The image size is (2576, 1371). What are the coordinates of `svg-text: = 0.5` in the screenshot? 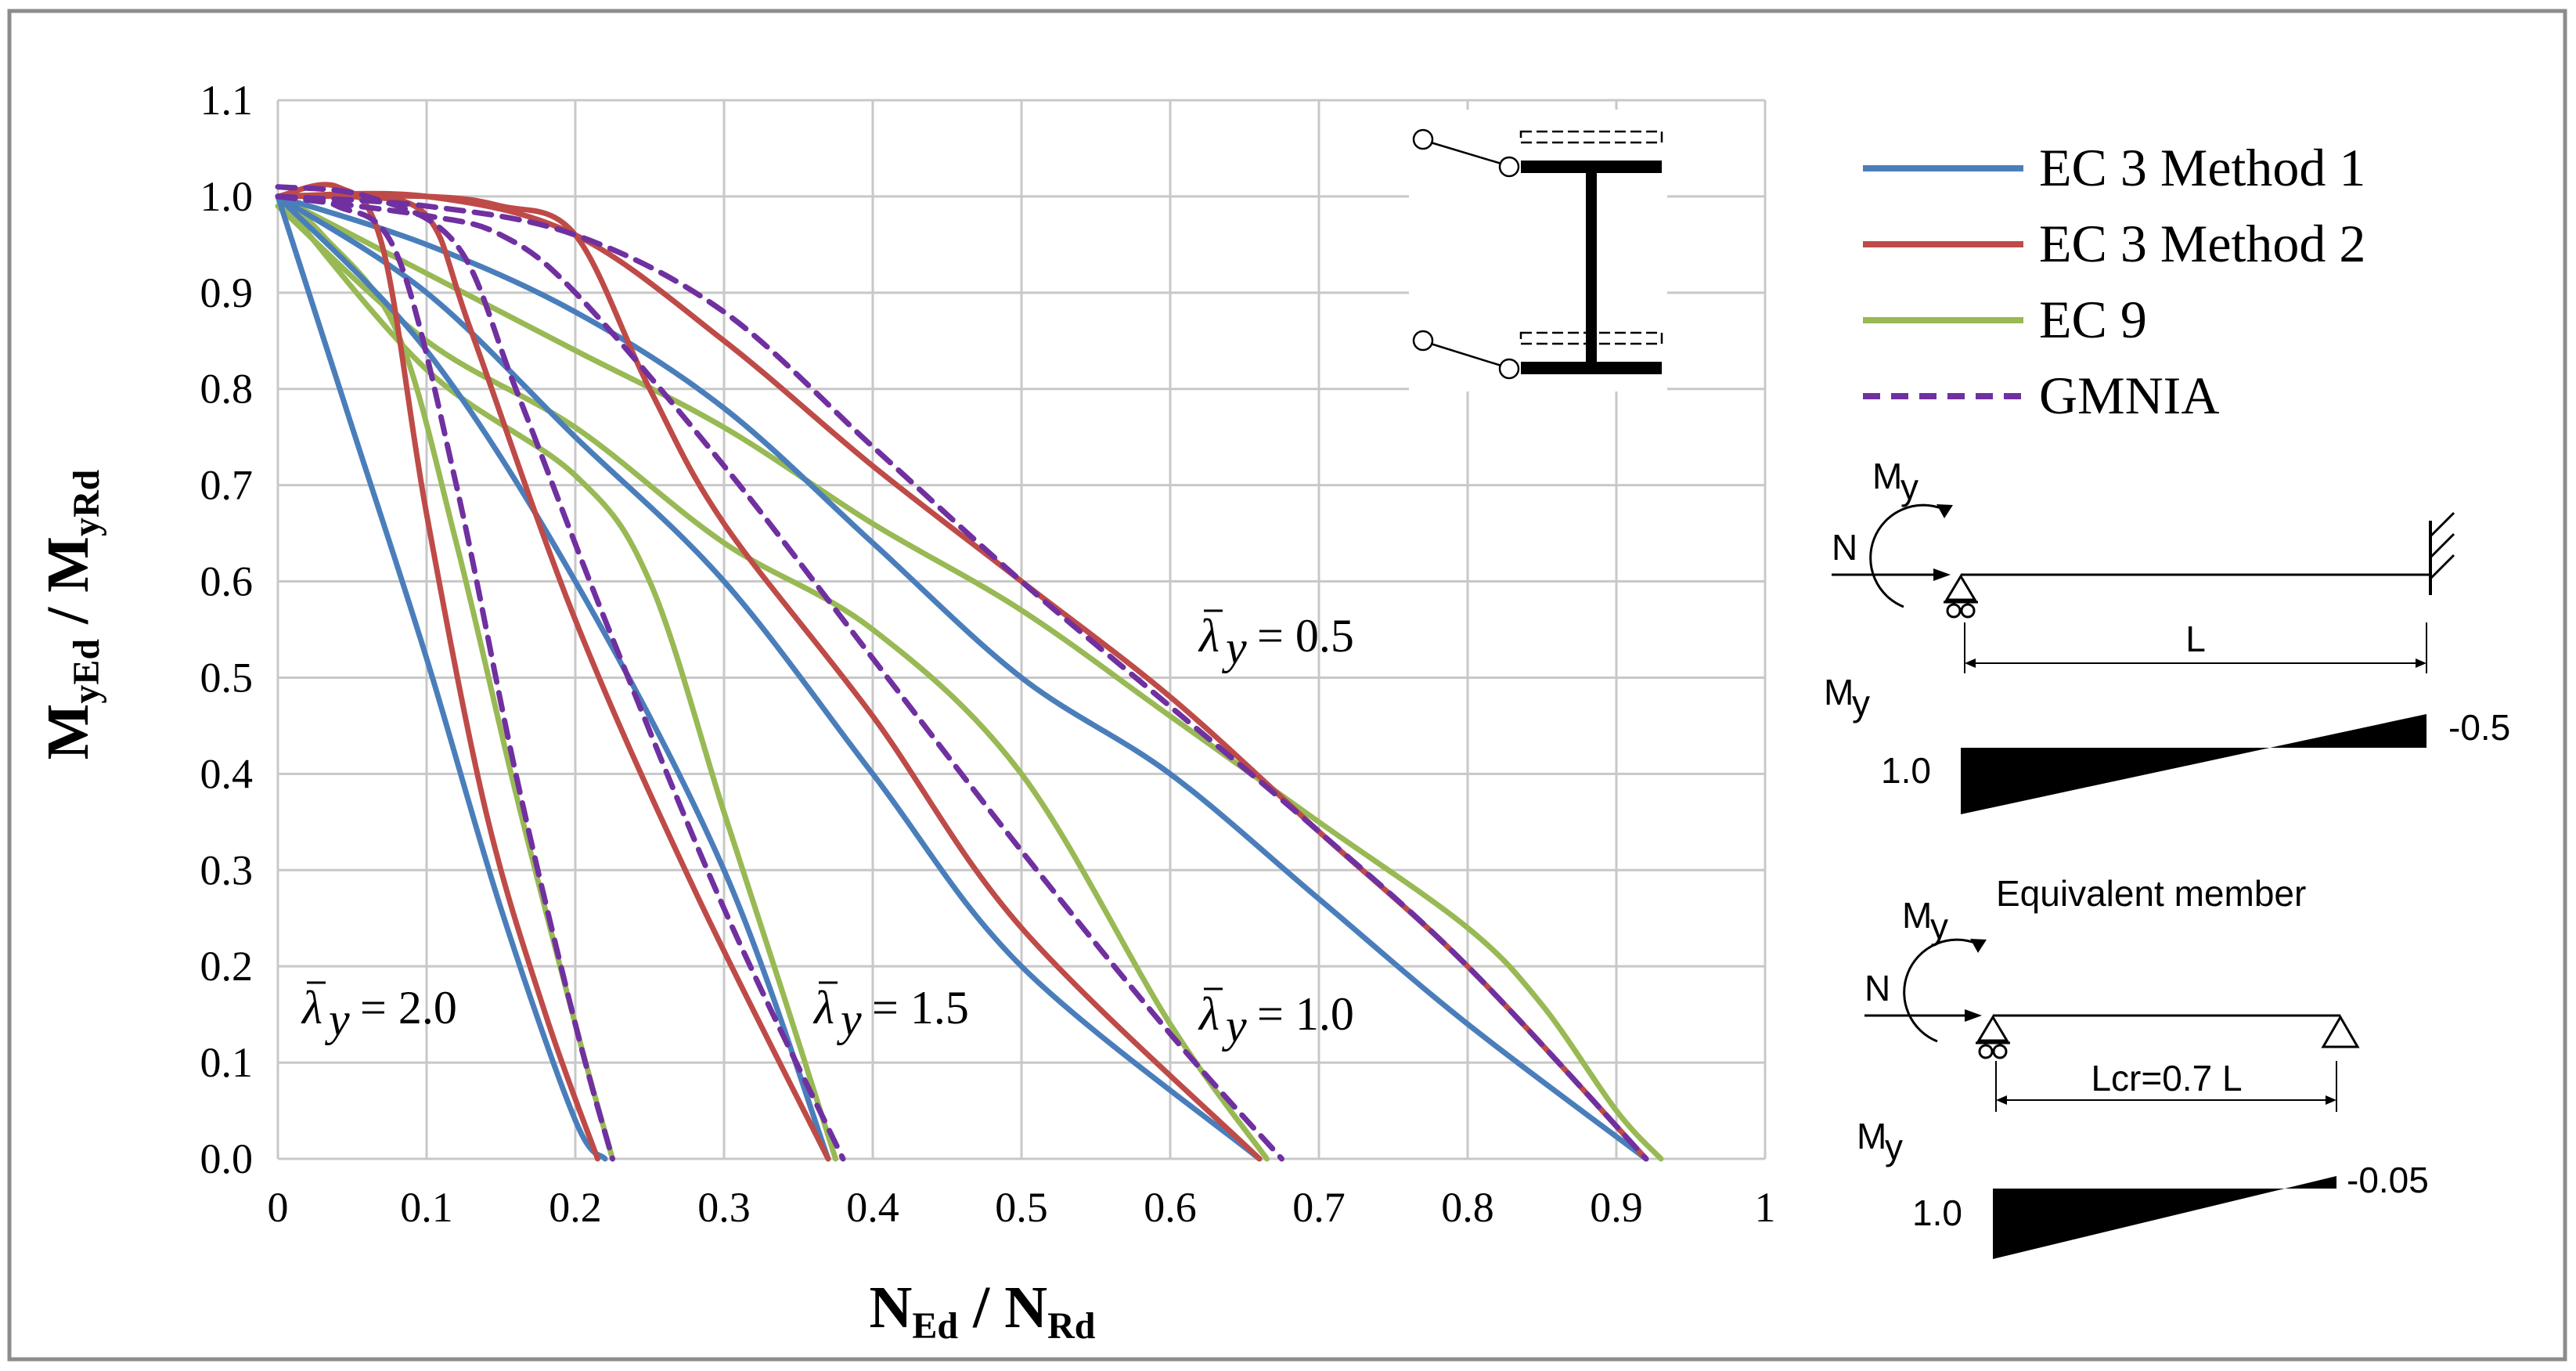 It's located at (1305, 636).